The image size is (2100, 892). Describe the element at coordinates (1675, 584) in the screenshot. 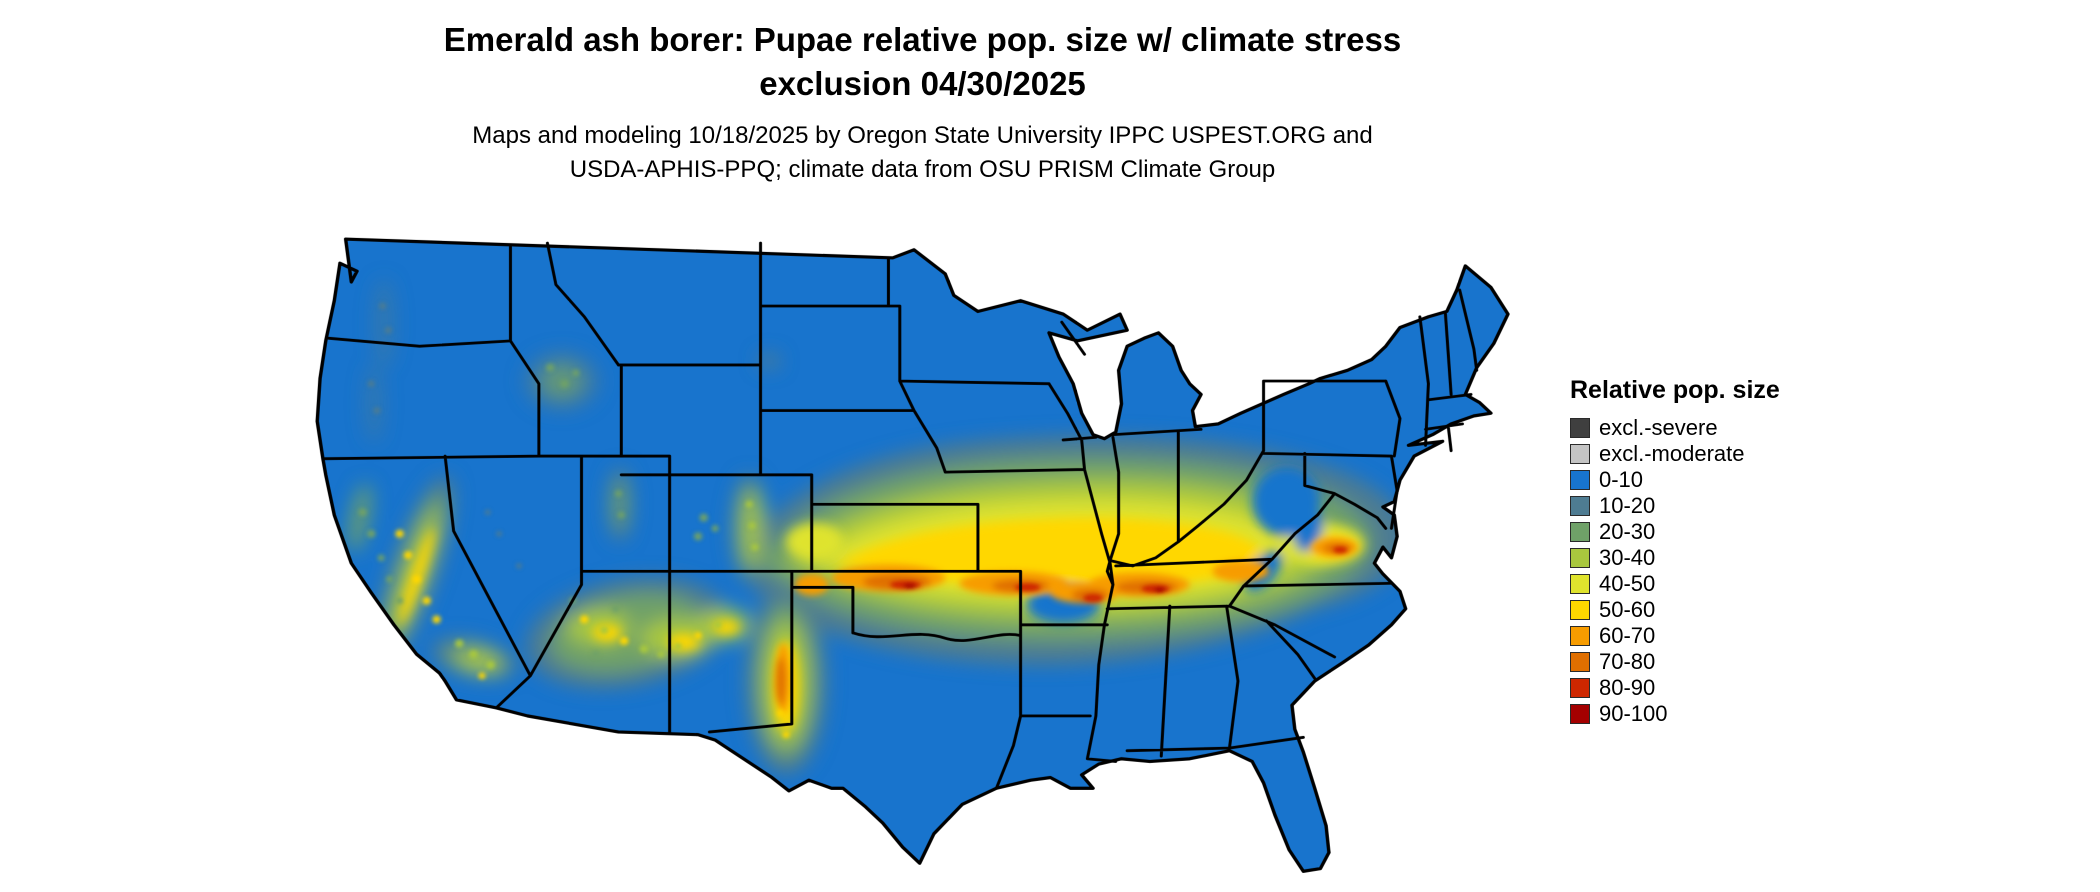

I see `legend-item: 40-50` at that location.